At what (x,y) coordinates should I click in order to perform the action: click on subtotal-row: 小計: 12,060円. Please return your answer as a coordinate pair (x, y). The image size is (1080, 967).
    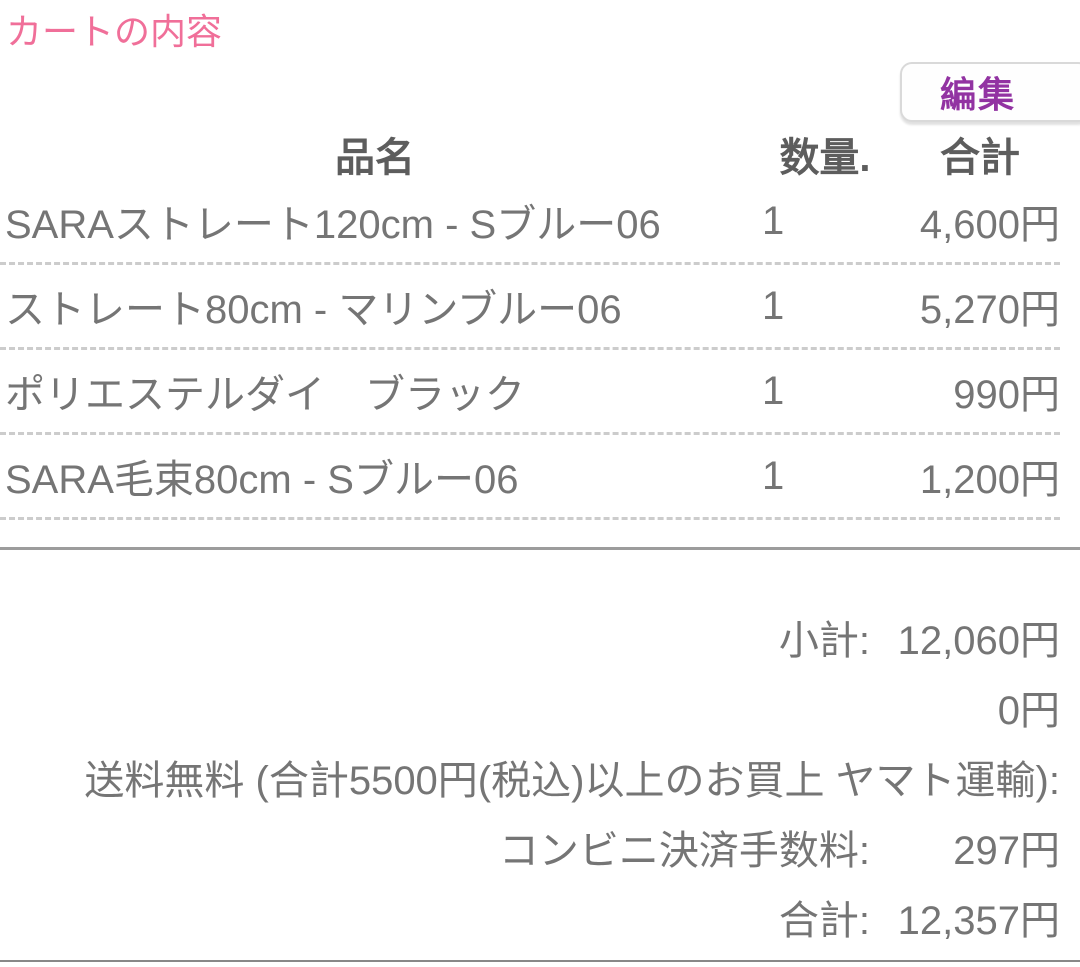
    Looking at the image, I should click on (530, 637).